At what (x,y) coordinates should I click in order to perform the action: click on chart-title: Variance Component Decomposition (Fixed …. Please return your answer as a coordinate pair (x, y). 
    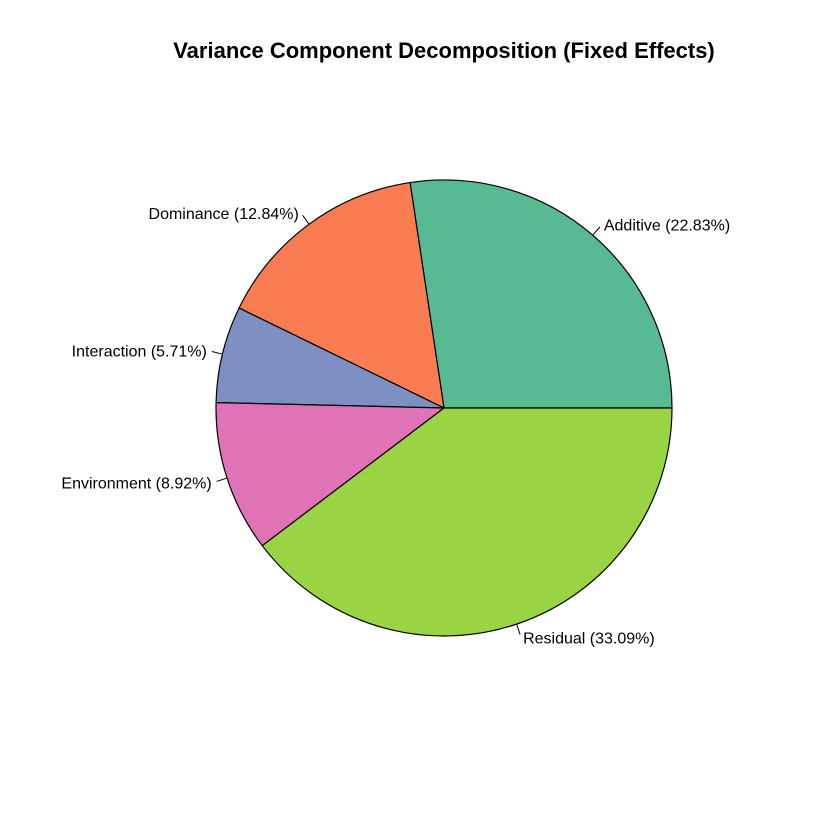
    Looking at the image, I should click on (444, 50).